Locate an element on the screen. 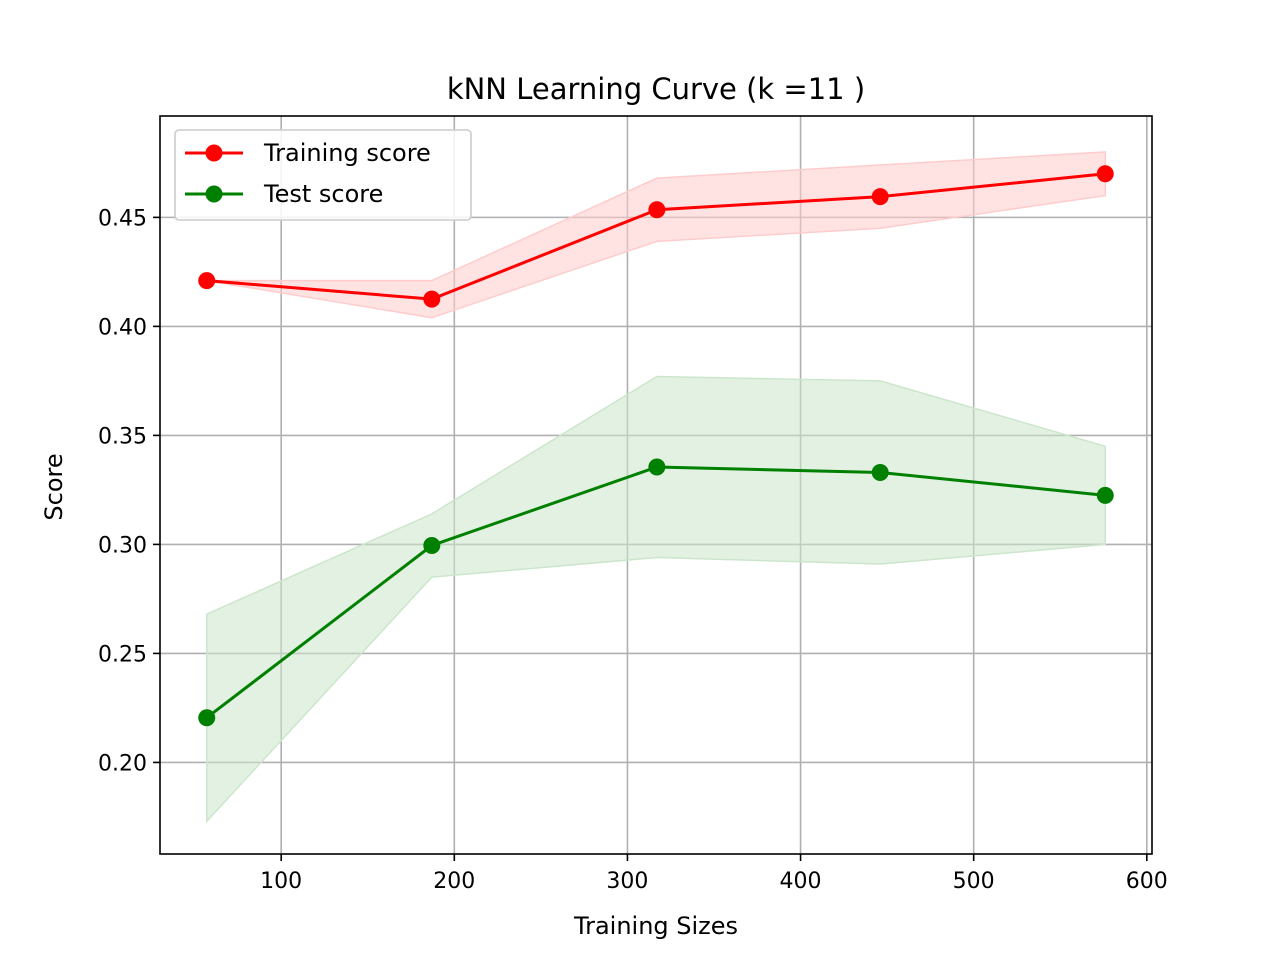 This screenshot has width=1280, height=960. legend-box is located at coordinates (323, 175).